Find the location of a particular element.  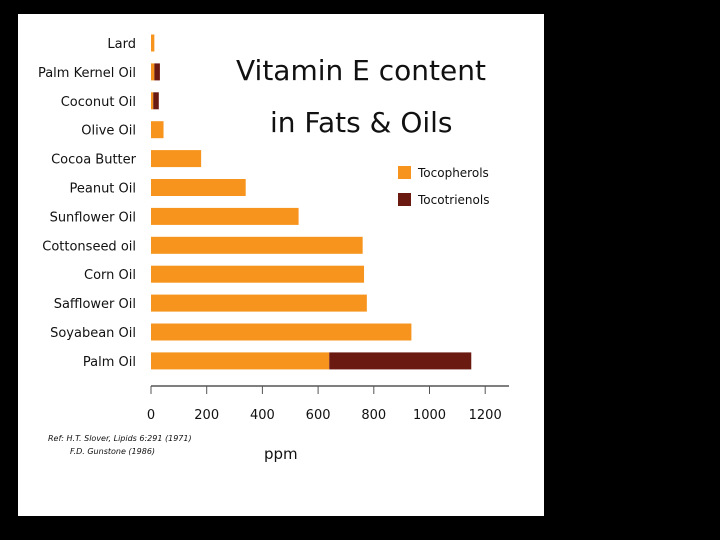

category-label-safflower-oil: Safflower Oil is located at coordinates (95, 304).